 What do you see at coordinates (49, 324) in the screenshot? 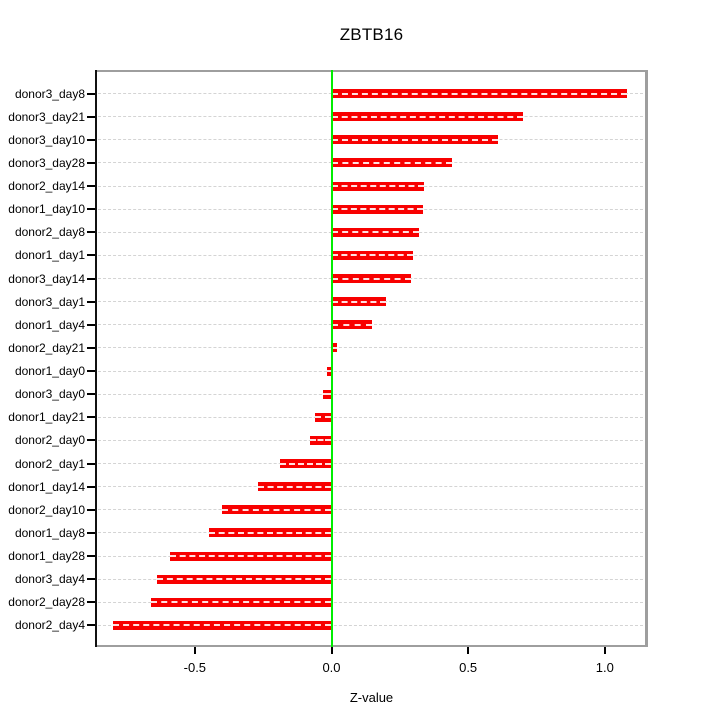
I see `y-axis-label: donor1_day4` at bounding box center [49, 324].